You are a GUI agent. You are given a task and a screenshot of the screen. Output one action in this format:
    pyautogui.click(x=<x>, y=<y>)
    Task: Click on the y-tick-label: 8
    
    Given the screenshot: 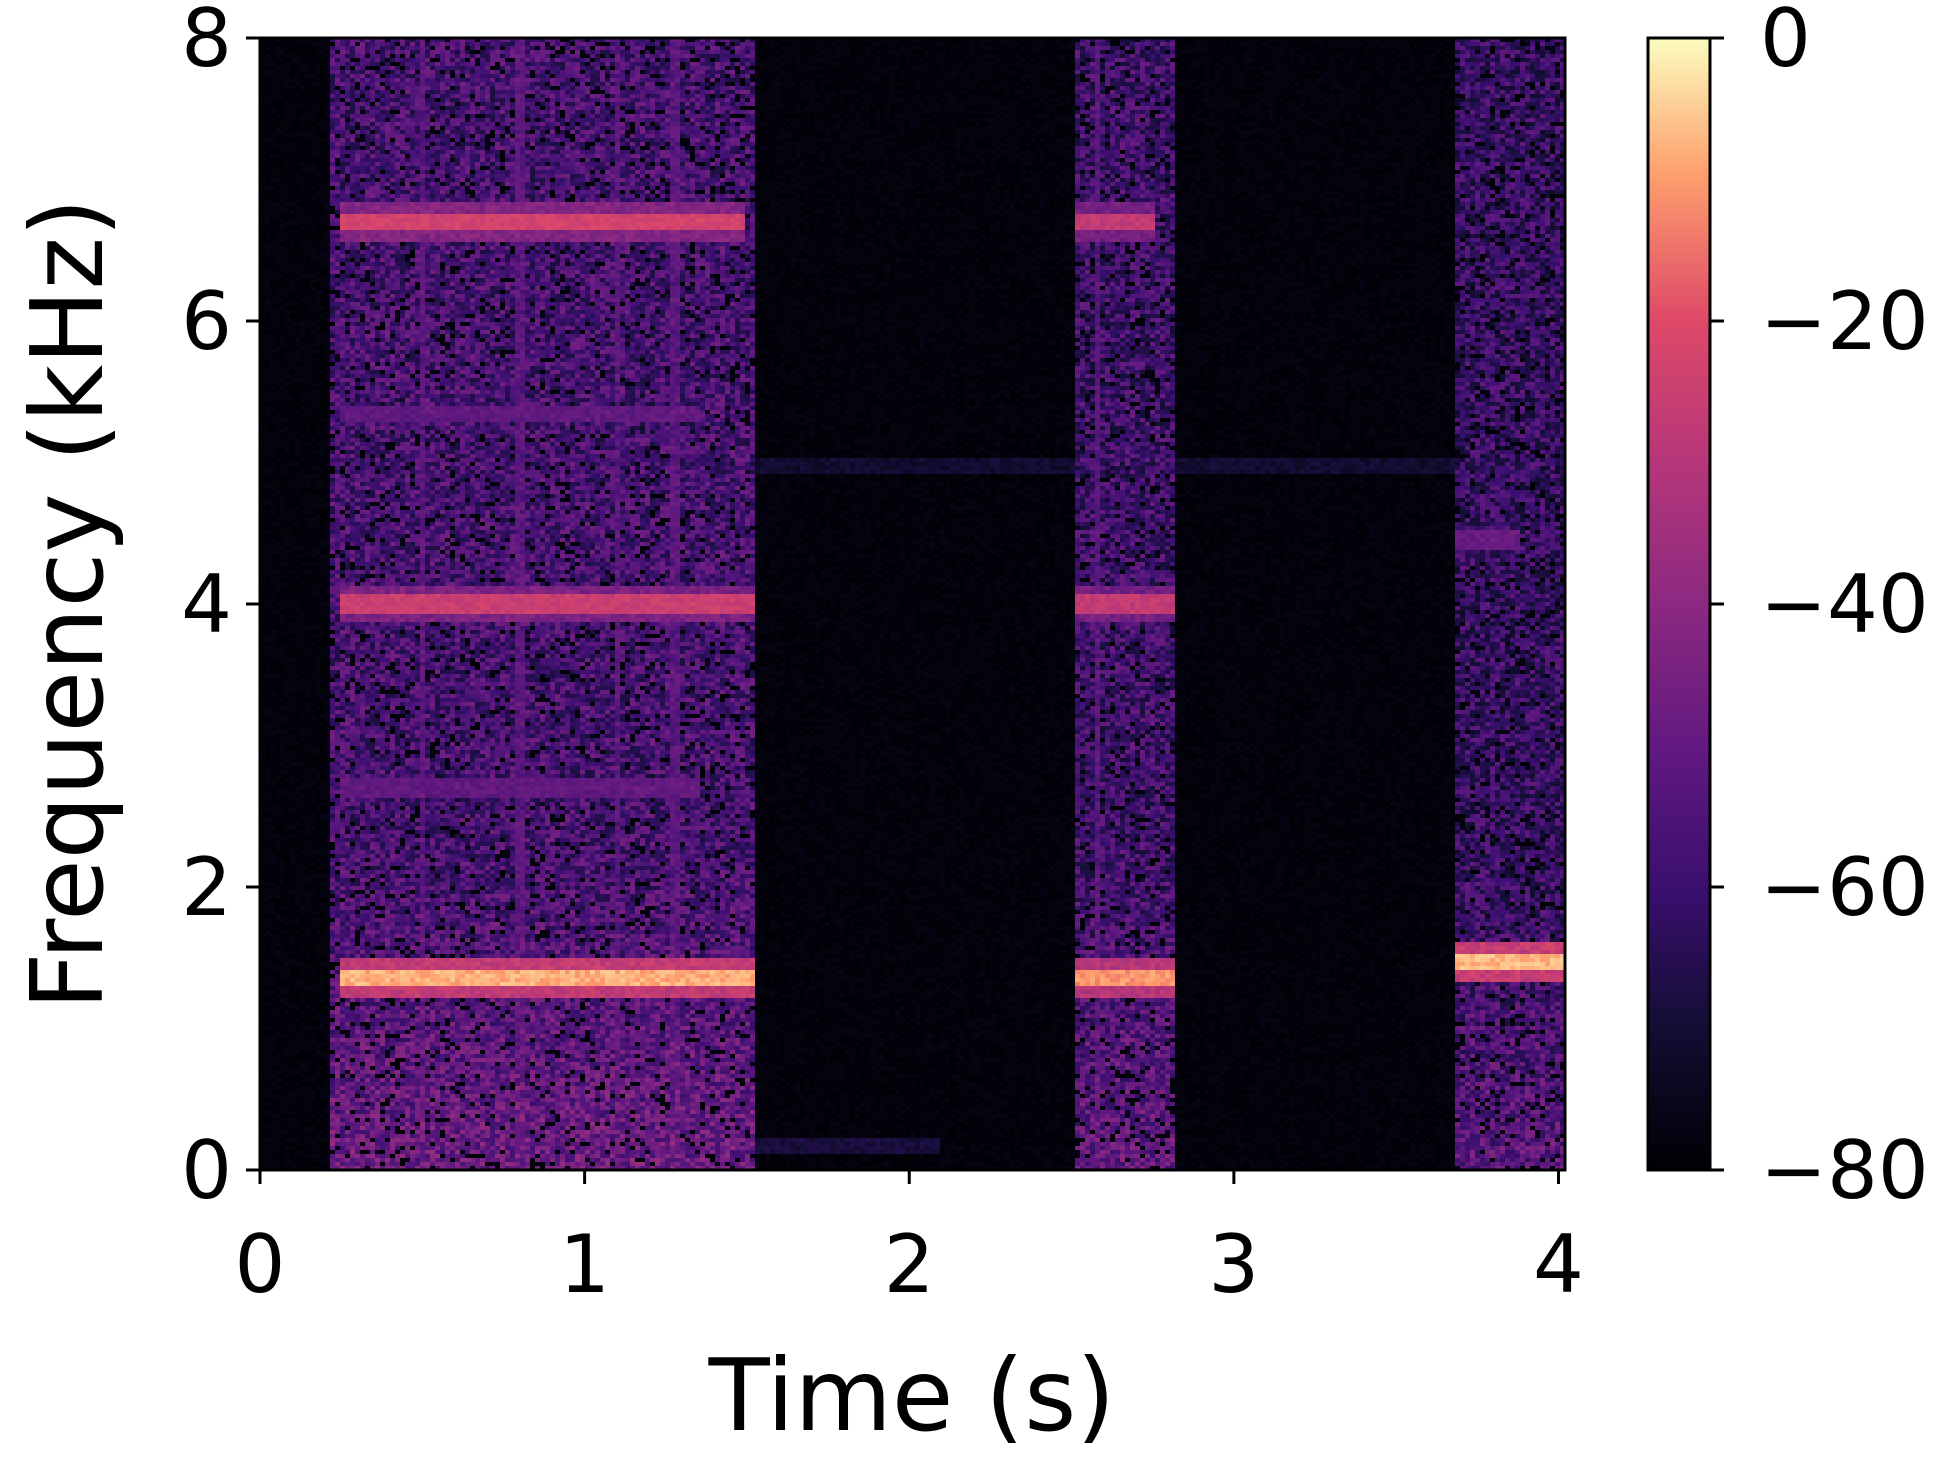 What is the action you would take?
    pyautogui.click(x=206, y=42)
    